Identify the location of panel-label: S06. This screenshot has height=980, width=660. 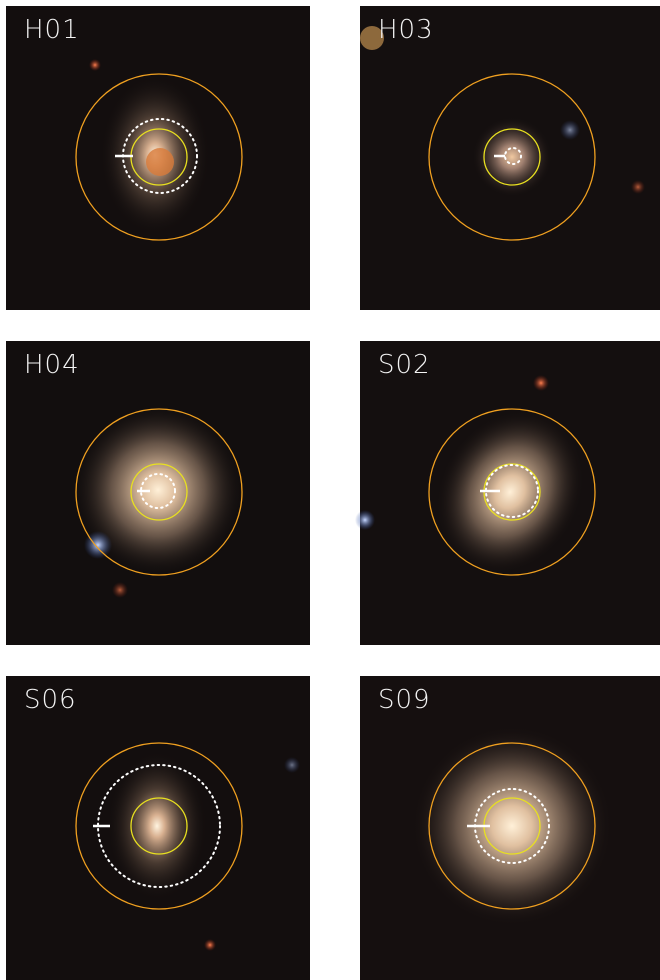
(50, 700).